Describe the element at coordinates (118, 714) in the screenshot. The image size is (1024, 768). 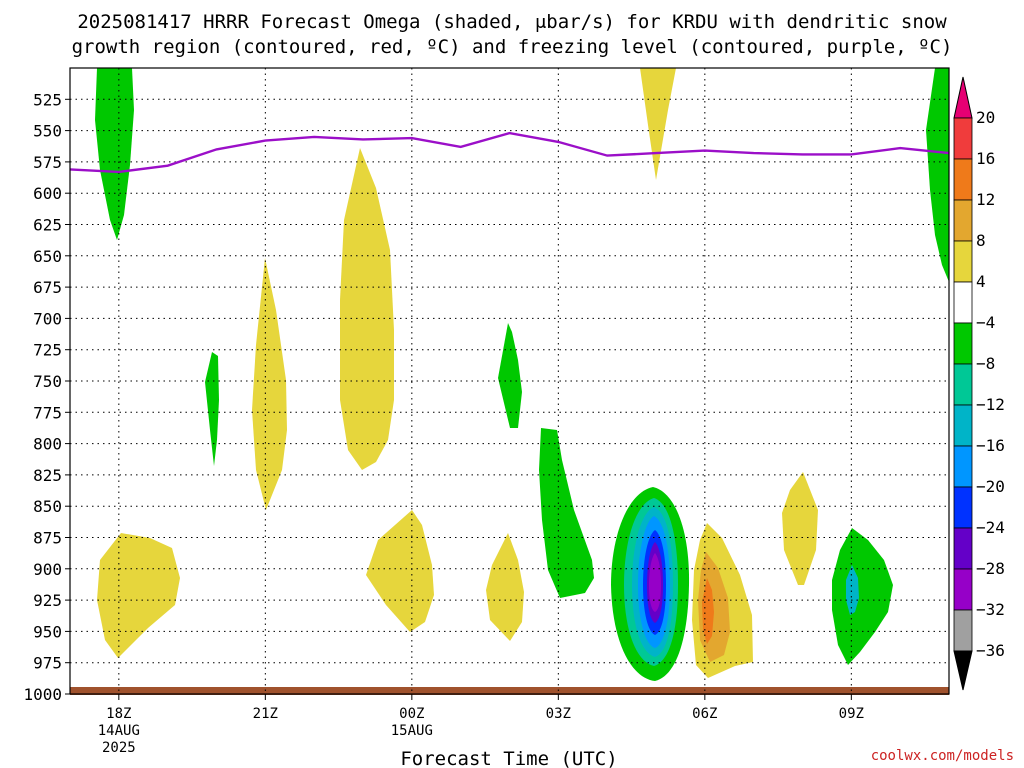
I see `x-tick-label: 18Z` at that location.